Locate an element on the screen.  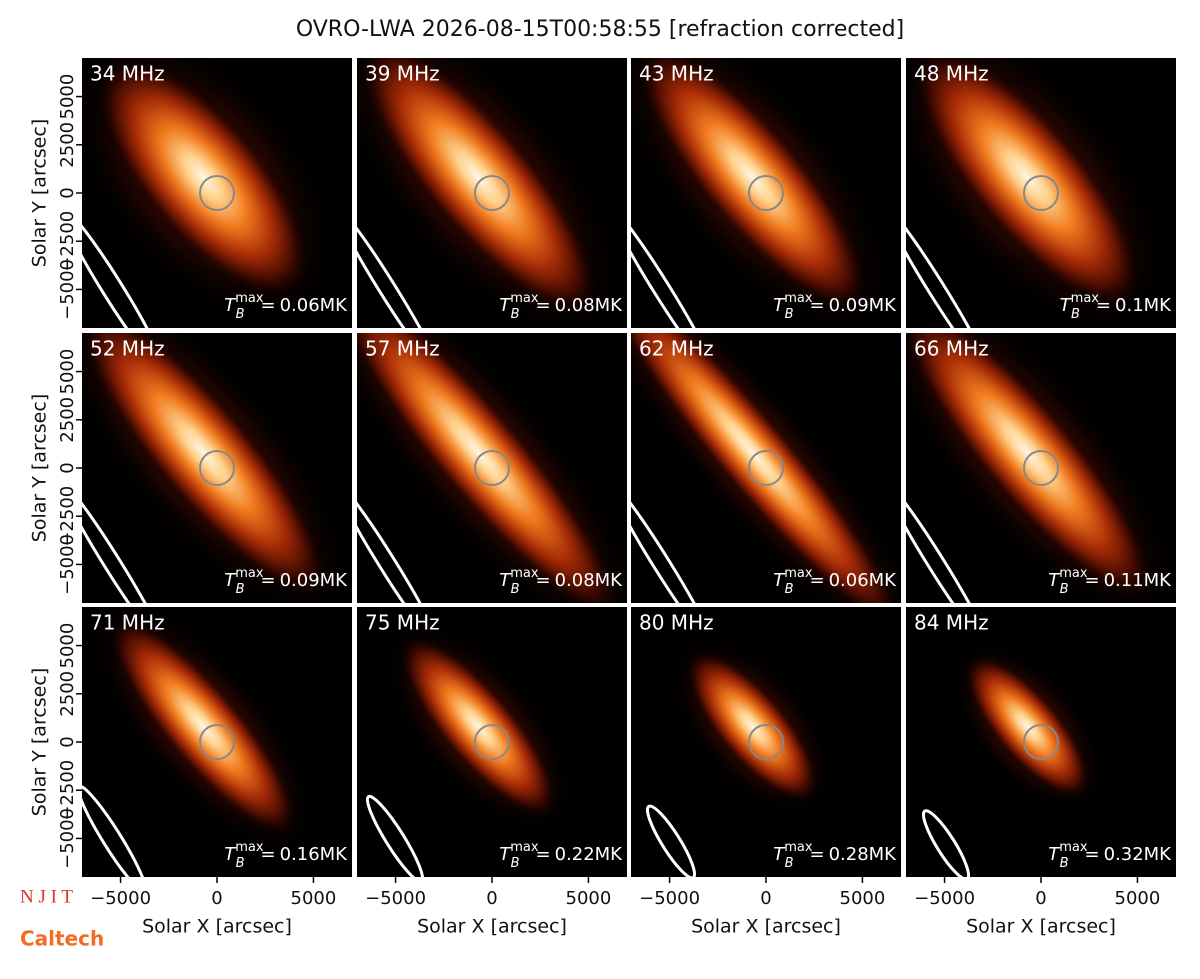
tmax-label: Tmax B = 0.1MK is located at coordinates (1116, 306).